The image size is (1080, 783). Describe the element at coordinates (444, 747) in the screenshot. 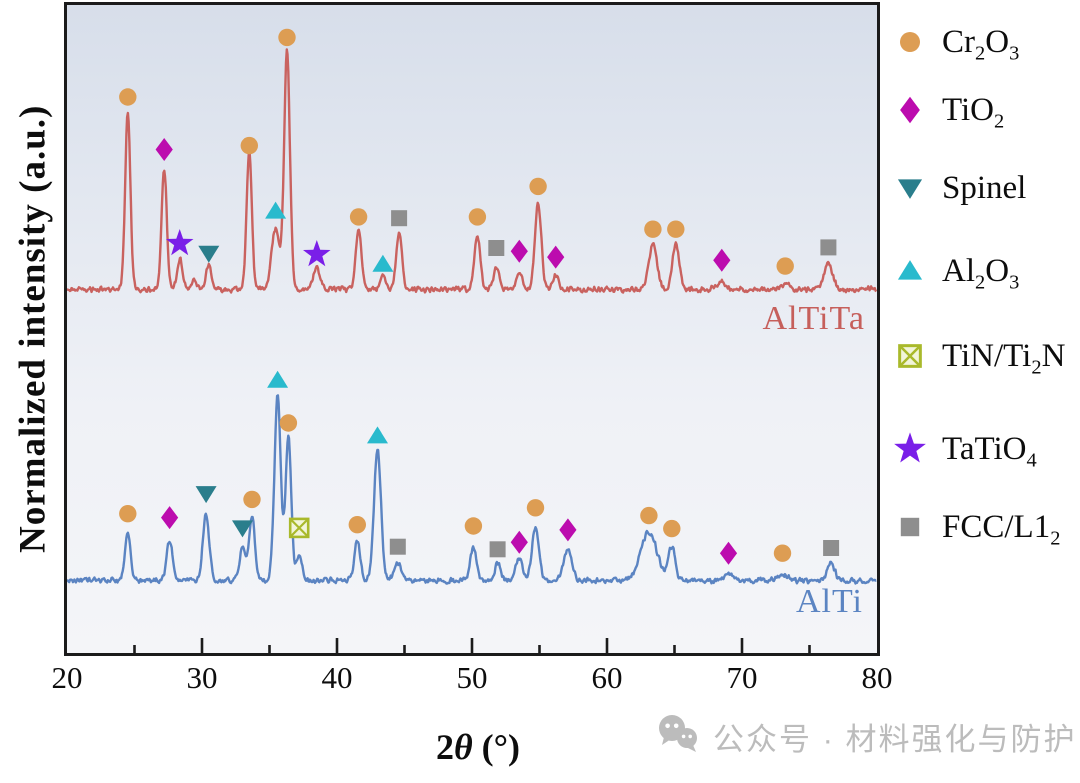

I see `x-axis-title-segment: 2` at that location.